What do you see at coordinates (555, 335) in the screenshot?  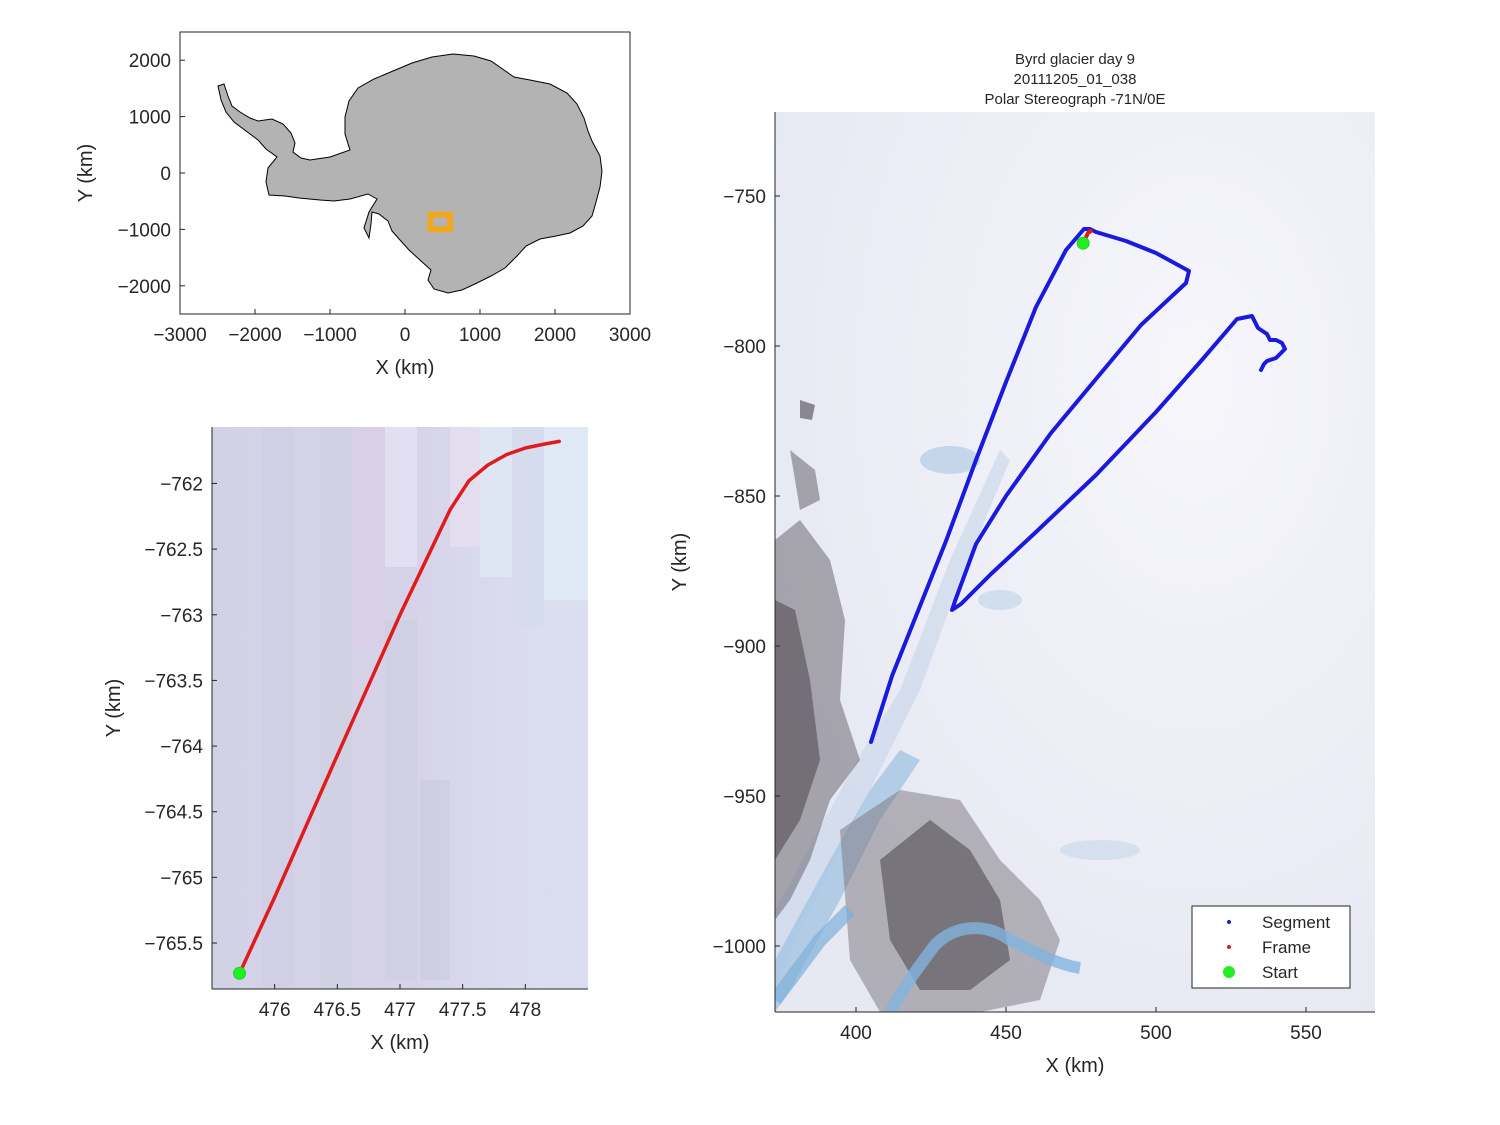 I see `x-tick-label: 2000` at bounding box center [555, 335].